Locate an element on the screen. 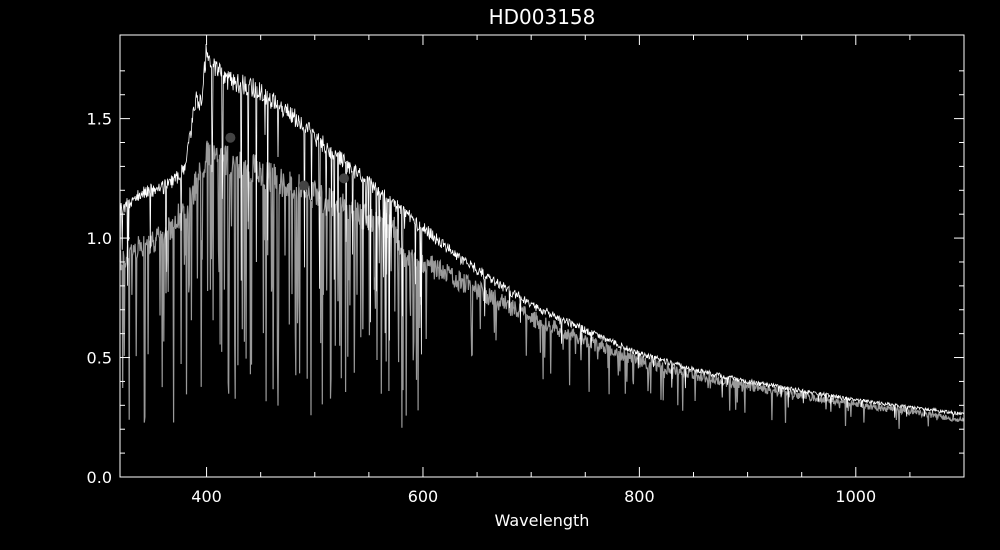 The height and width of the screenshot is (550, 1000). x-axis-label: Wavelength is located at coordinates (542, 520).